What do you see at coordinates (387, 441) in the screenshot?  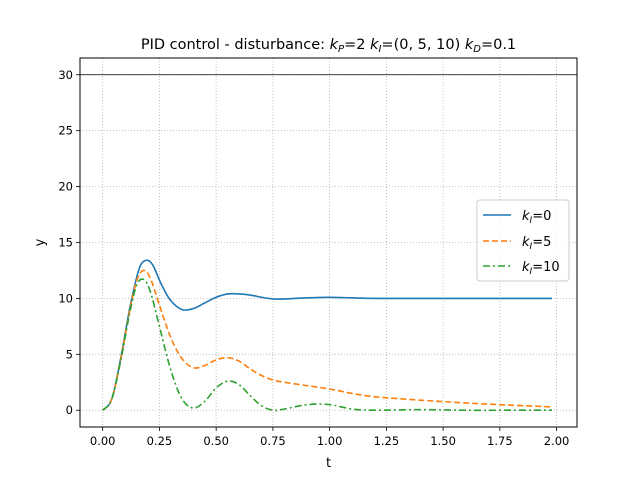 I see `x-tick-label-1-25: 1.25` at bounding box center [387, 441].